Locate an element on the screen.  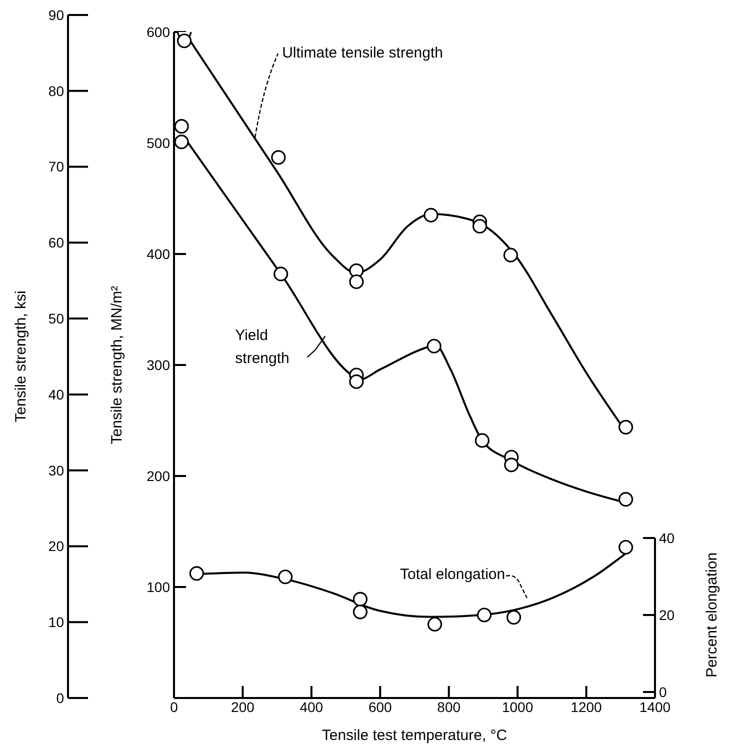
y-tick-label: 40 is located at coordinates (667, 538).